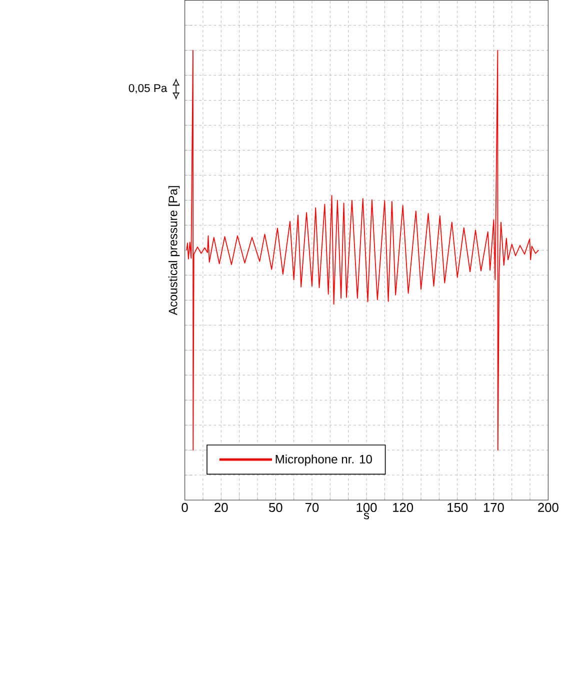  What do you see at coordinates (324, 460) in the screenshot?
I see `legend-label: Microphone nr. 10` at bounding box center [324, 460].